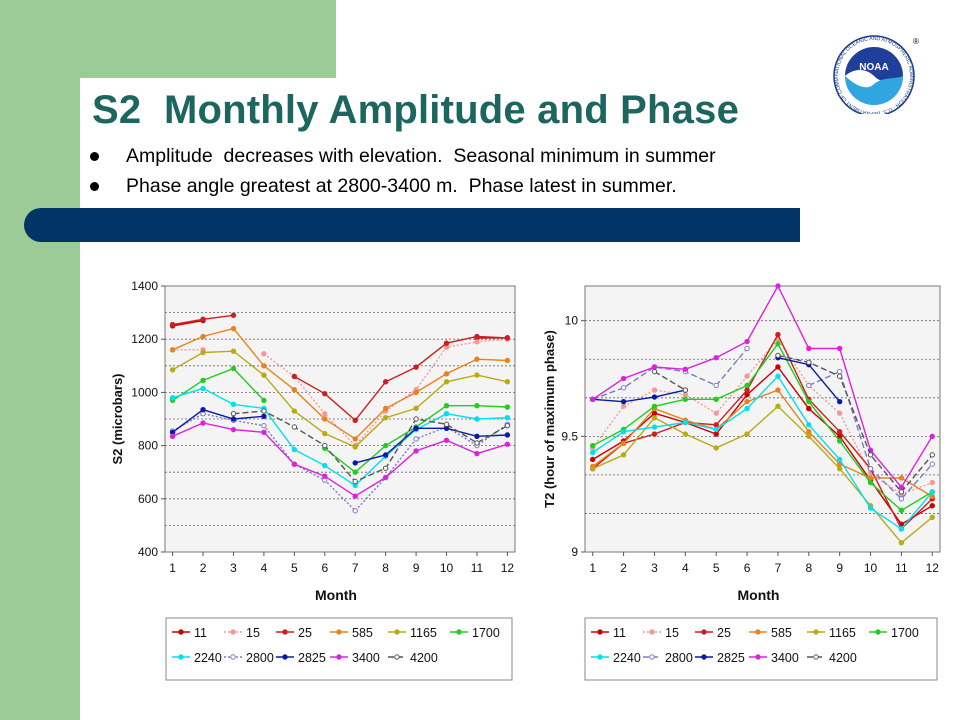  I want to click on y-tick-label: 10, so click(572, 321).